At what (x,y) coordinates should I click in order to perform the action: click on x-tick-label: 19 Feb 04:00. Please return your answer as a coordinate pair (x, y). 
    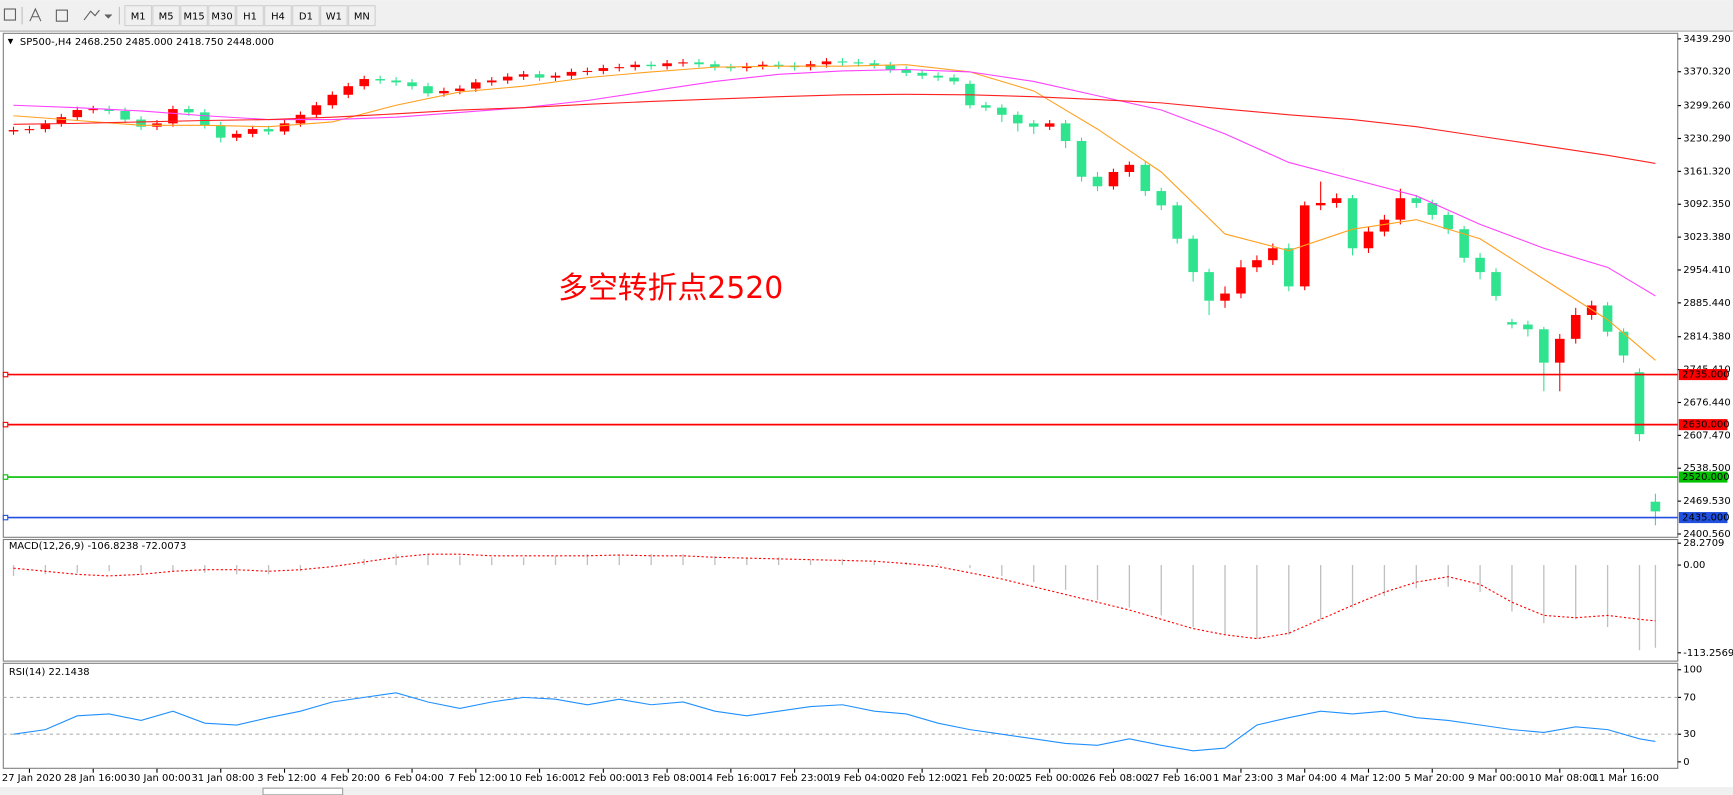
    Looking at the image, I should click on (860, 778).